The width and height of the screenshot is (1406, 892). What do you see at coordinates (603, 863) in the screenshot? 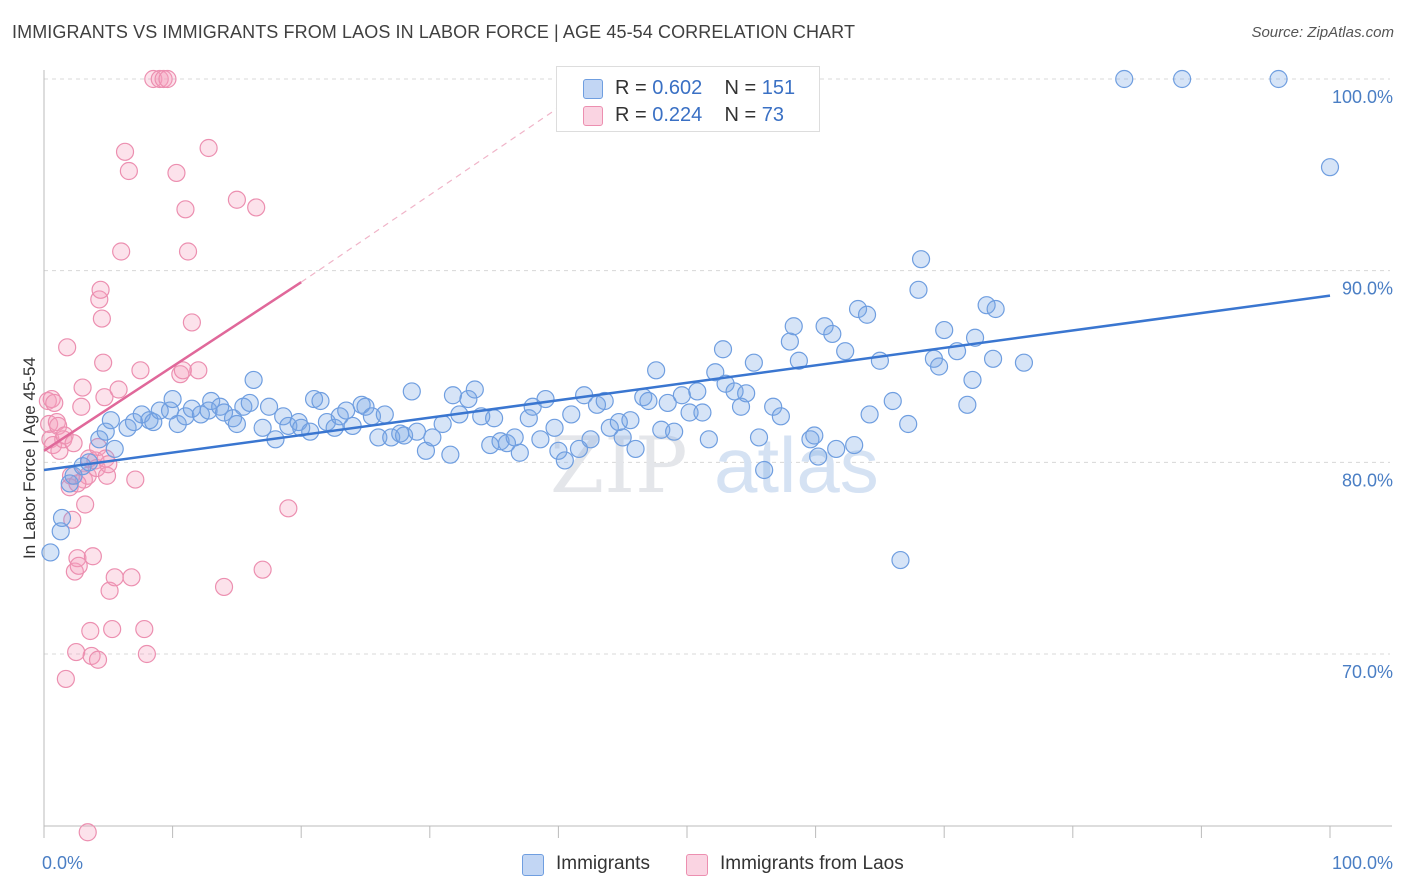
I see `series-legend-label: Immigrants` at bounding box center [603, 863].